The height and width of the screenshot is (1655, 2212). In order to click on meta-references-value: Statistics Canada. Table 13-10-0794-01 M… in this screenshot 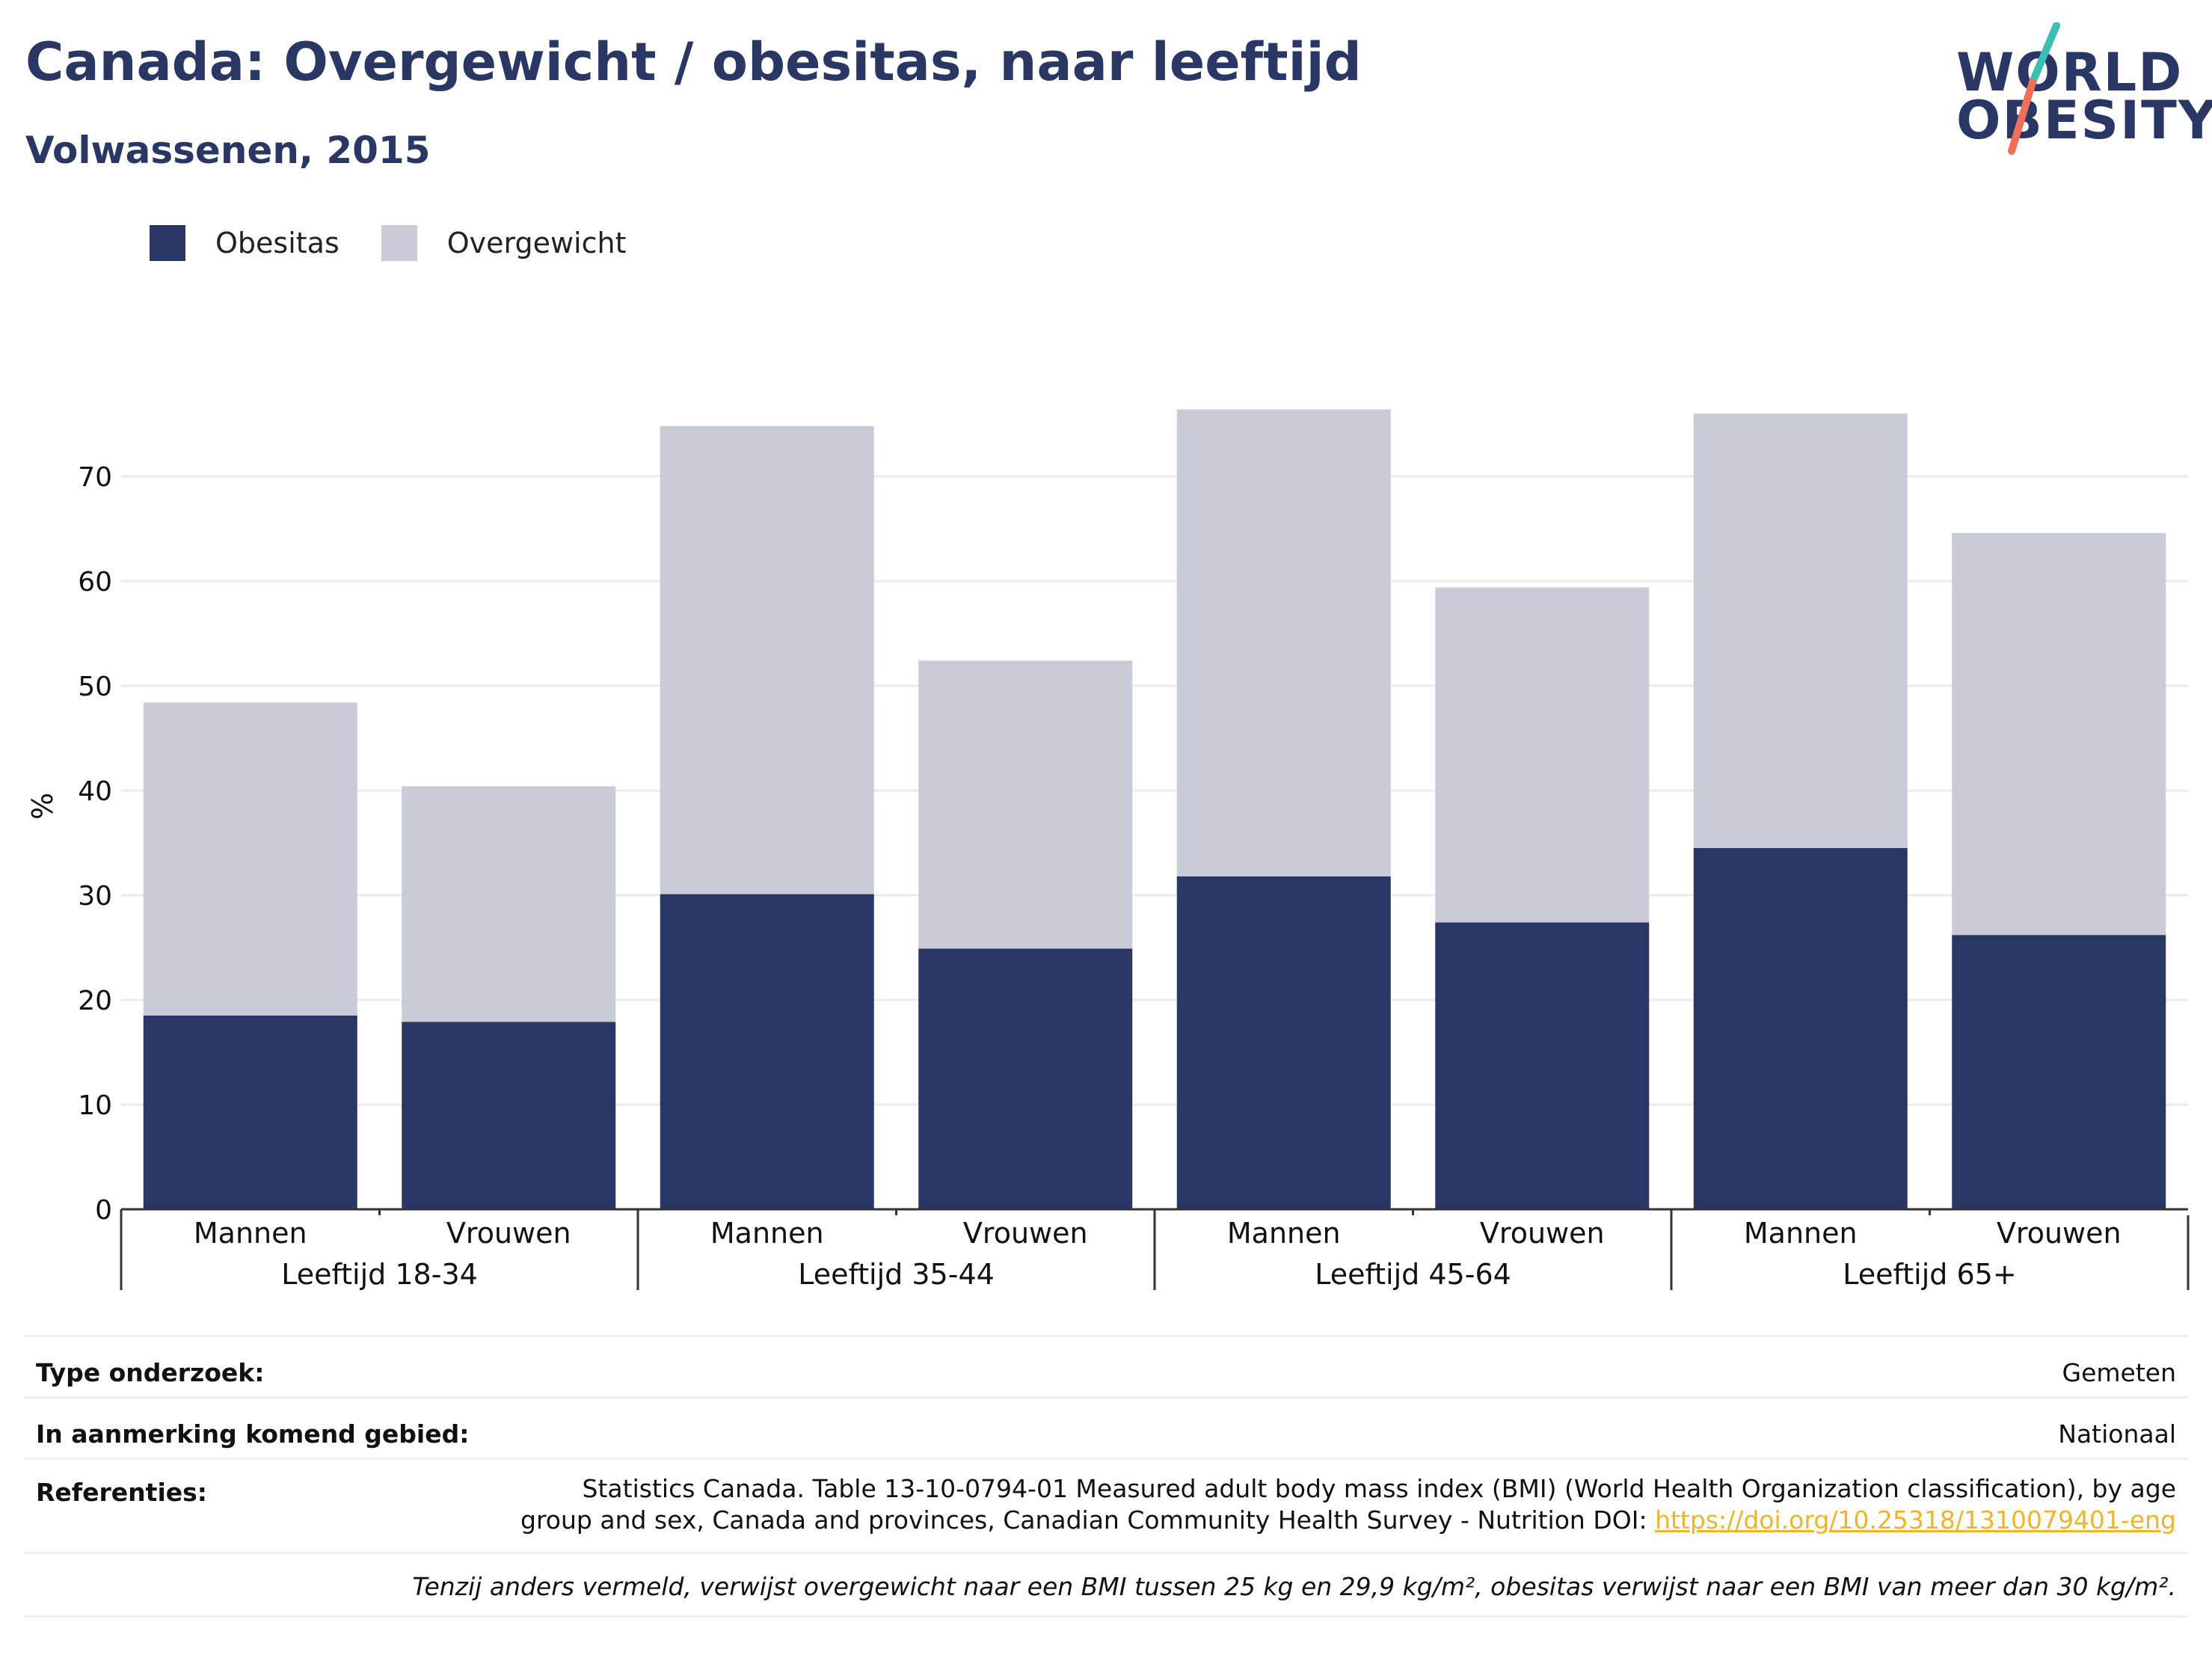, I will do `click(1348, 1504)`.